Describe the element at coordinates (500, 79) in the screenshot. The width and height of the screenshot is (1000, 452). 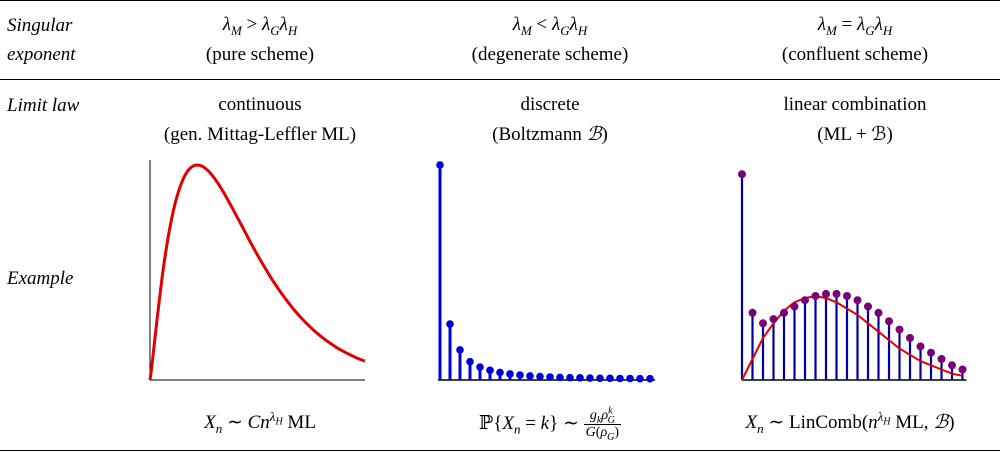
I see `header-bottom-rule` at that location.